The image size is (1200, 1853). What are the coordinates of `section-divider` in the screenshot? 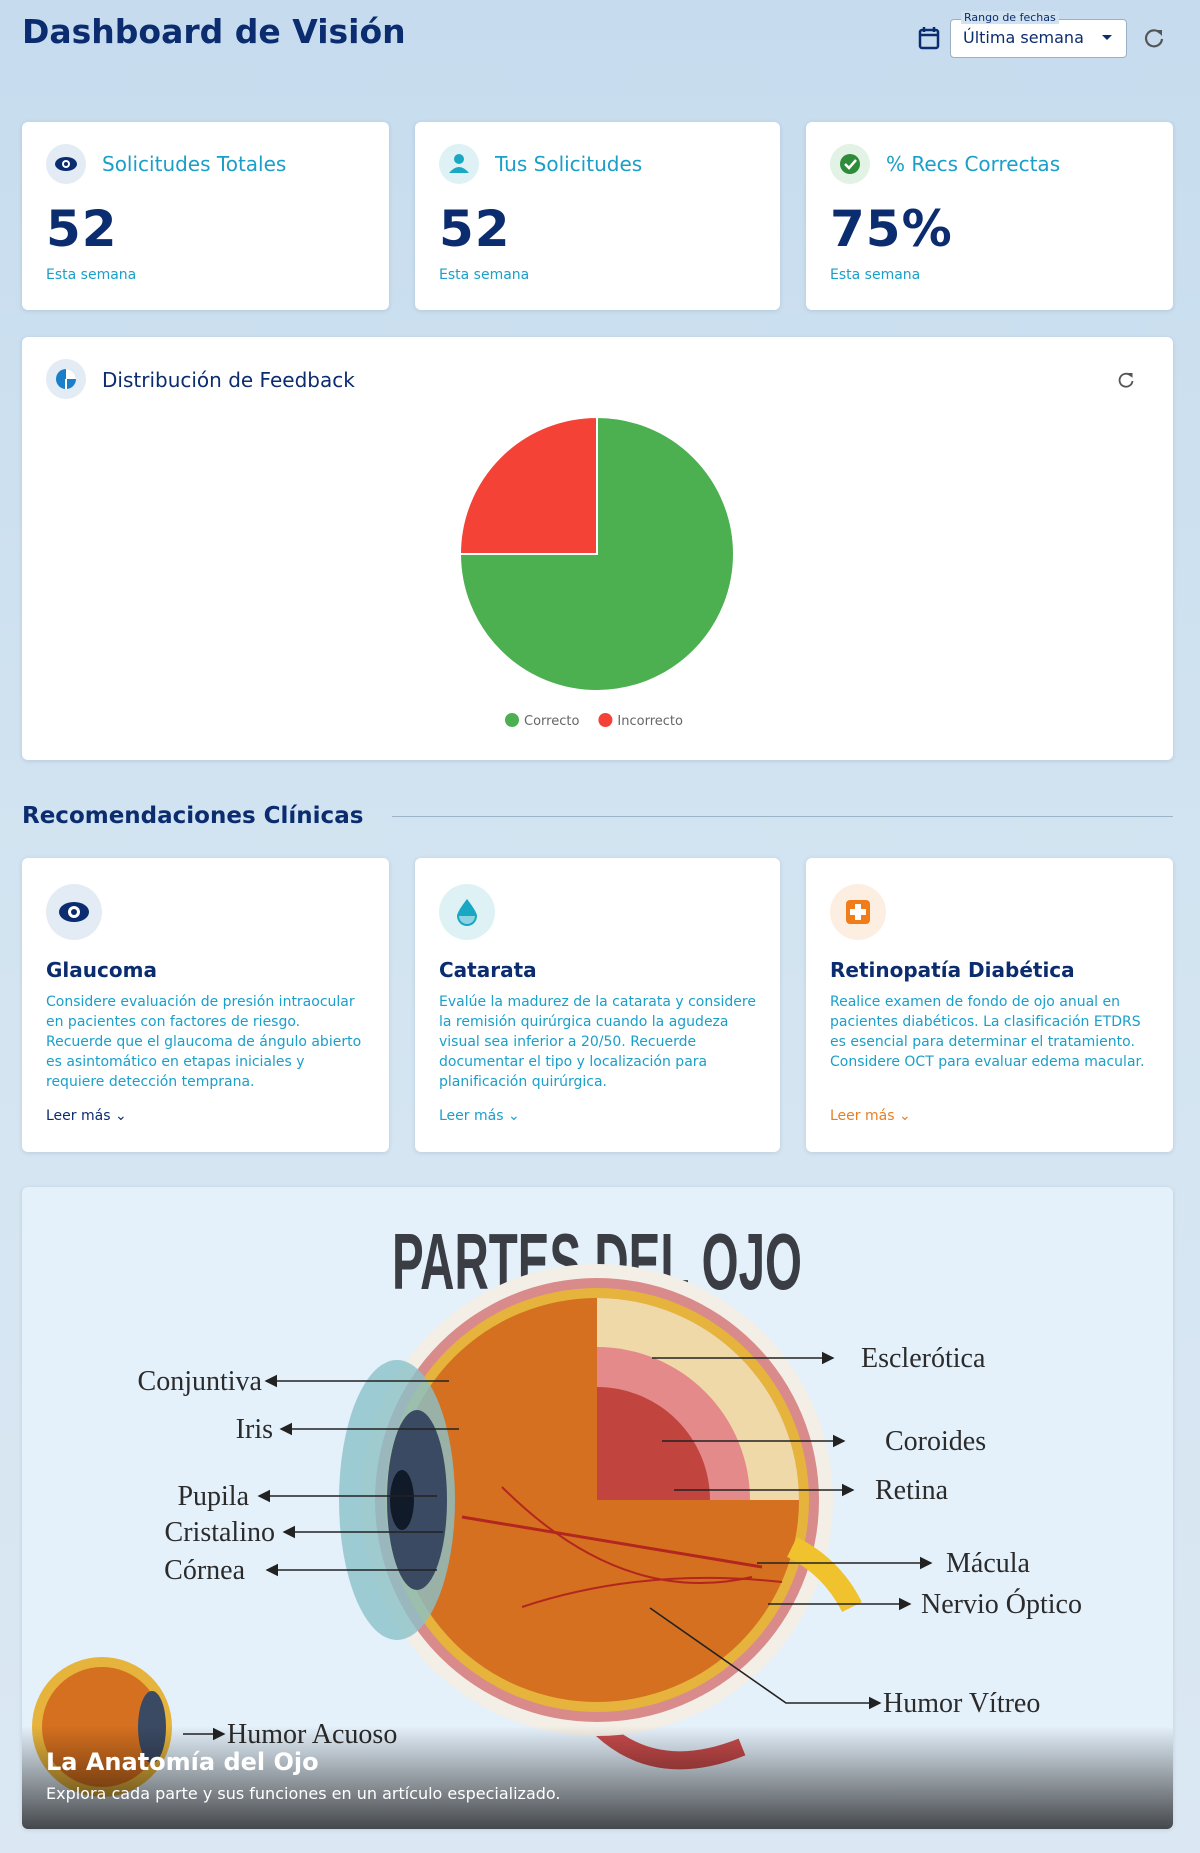 It's located at (782, 816).